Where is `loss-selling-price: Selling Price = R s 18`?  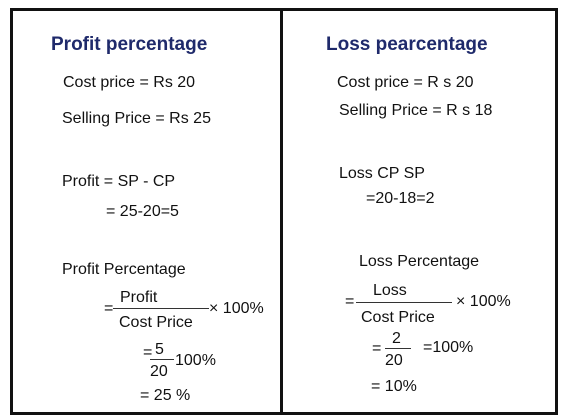 loss-selling-price: Selling Price = R s 18 is located at coordinates (416, 110).